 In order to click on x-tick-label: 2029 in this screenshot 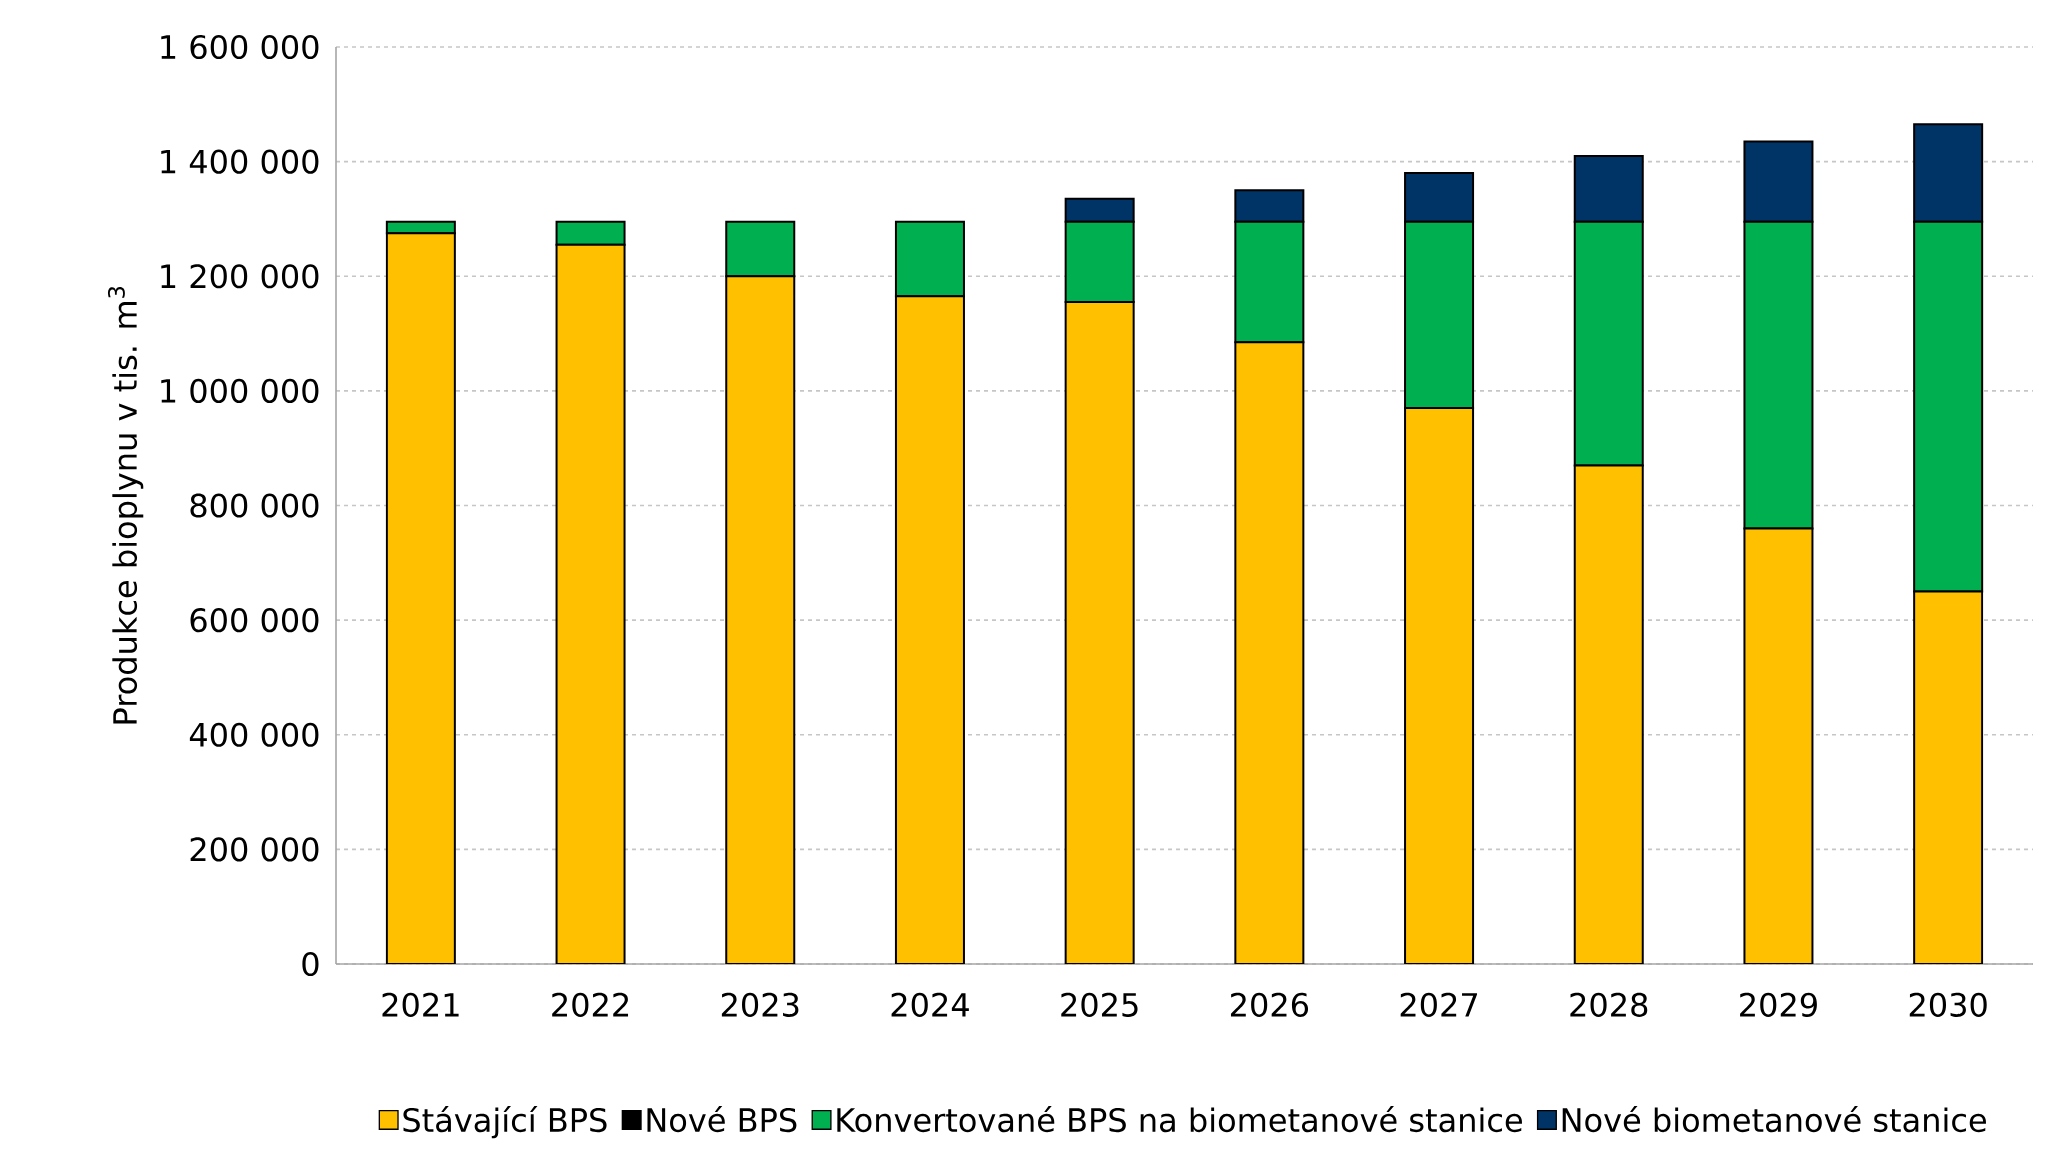, I will do `click(1778, 1004)`.